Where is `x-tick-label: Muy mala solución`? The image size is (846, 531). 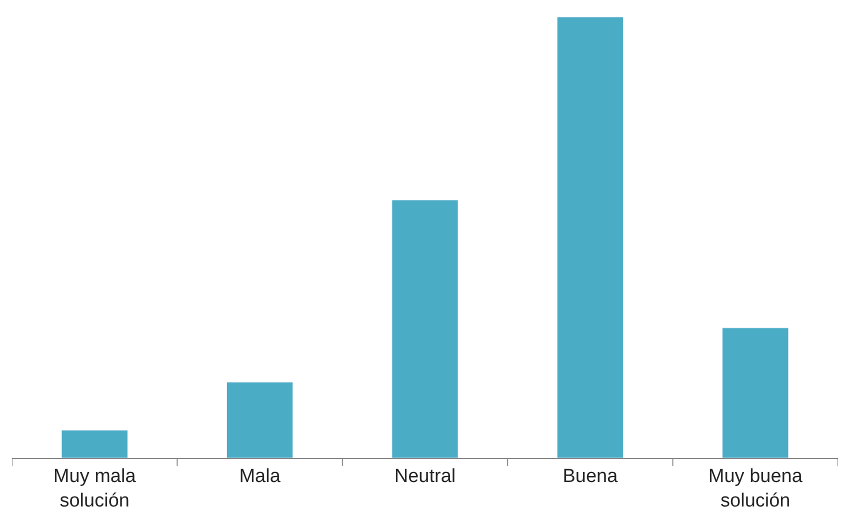 x-tick-label: Muy mala solución is located at coordinates (94, 489).